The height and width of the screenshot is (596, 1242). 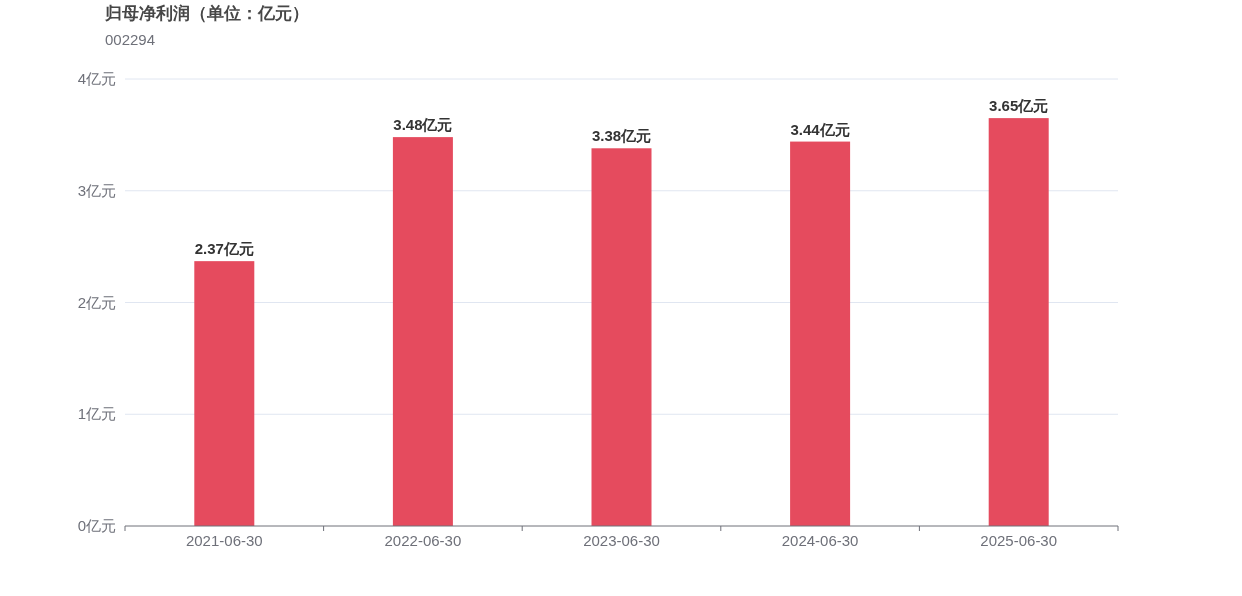 I want to click on y-tick-label: 0亿元, so click(x=96, y=525).